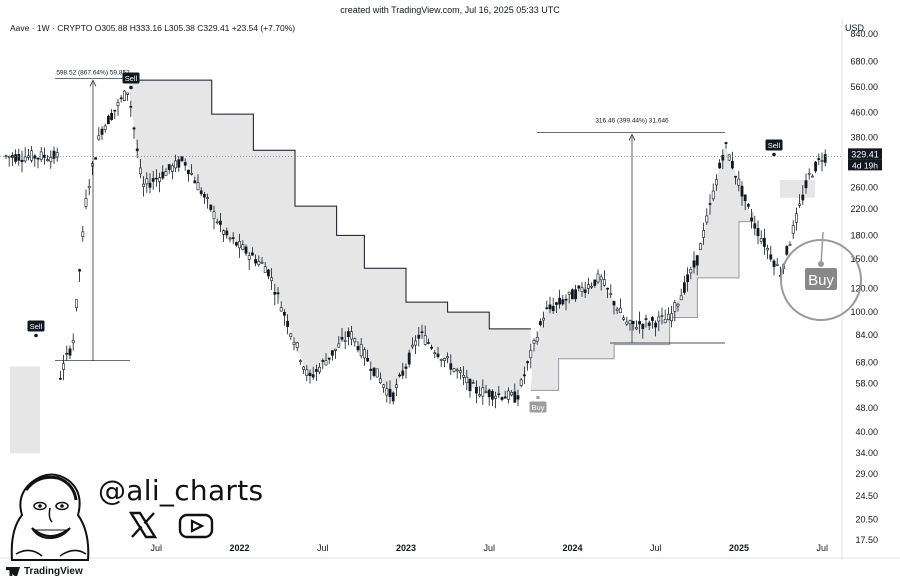 The height and width of the screenshot is (581, 900). What do you see at coordinates (739, 548) in the screenshot?
I see `x-tick-label: 2025` at bounding box center [739, 548].